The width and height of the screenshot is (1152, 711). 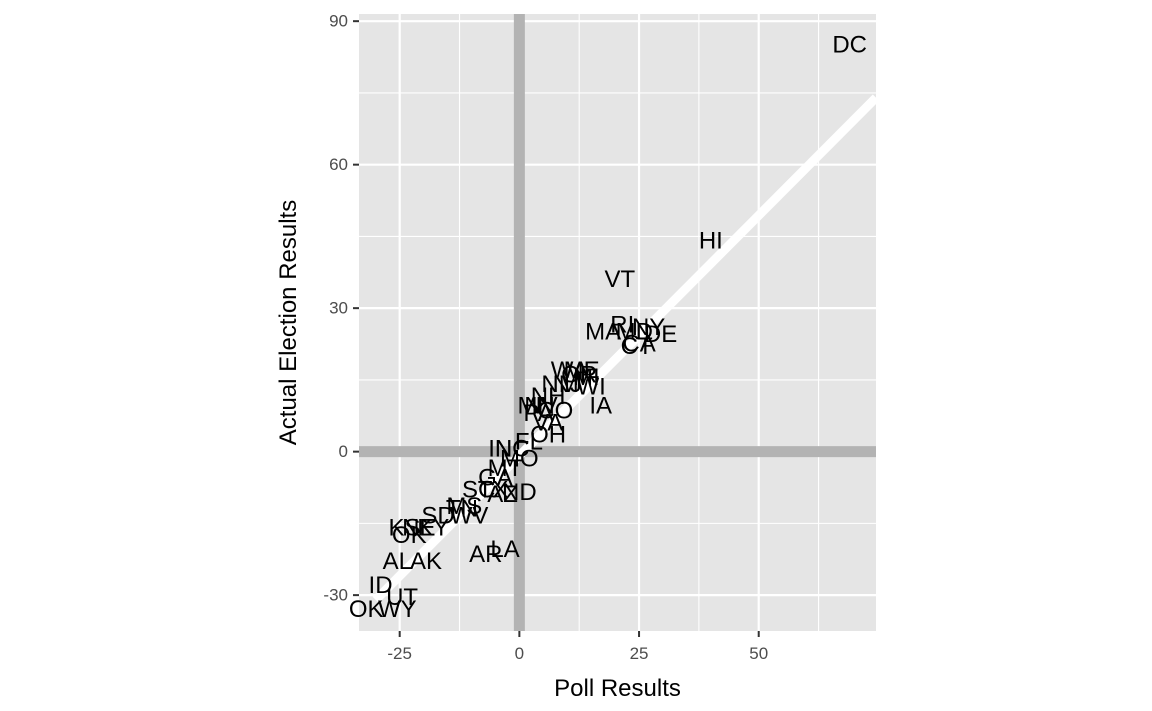 I want to click on y-axis-title: Actual Election Results, so click(x=288, y=322).